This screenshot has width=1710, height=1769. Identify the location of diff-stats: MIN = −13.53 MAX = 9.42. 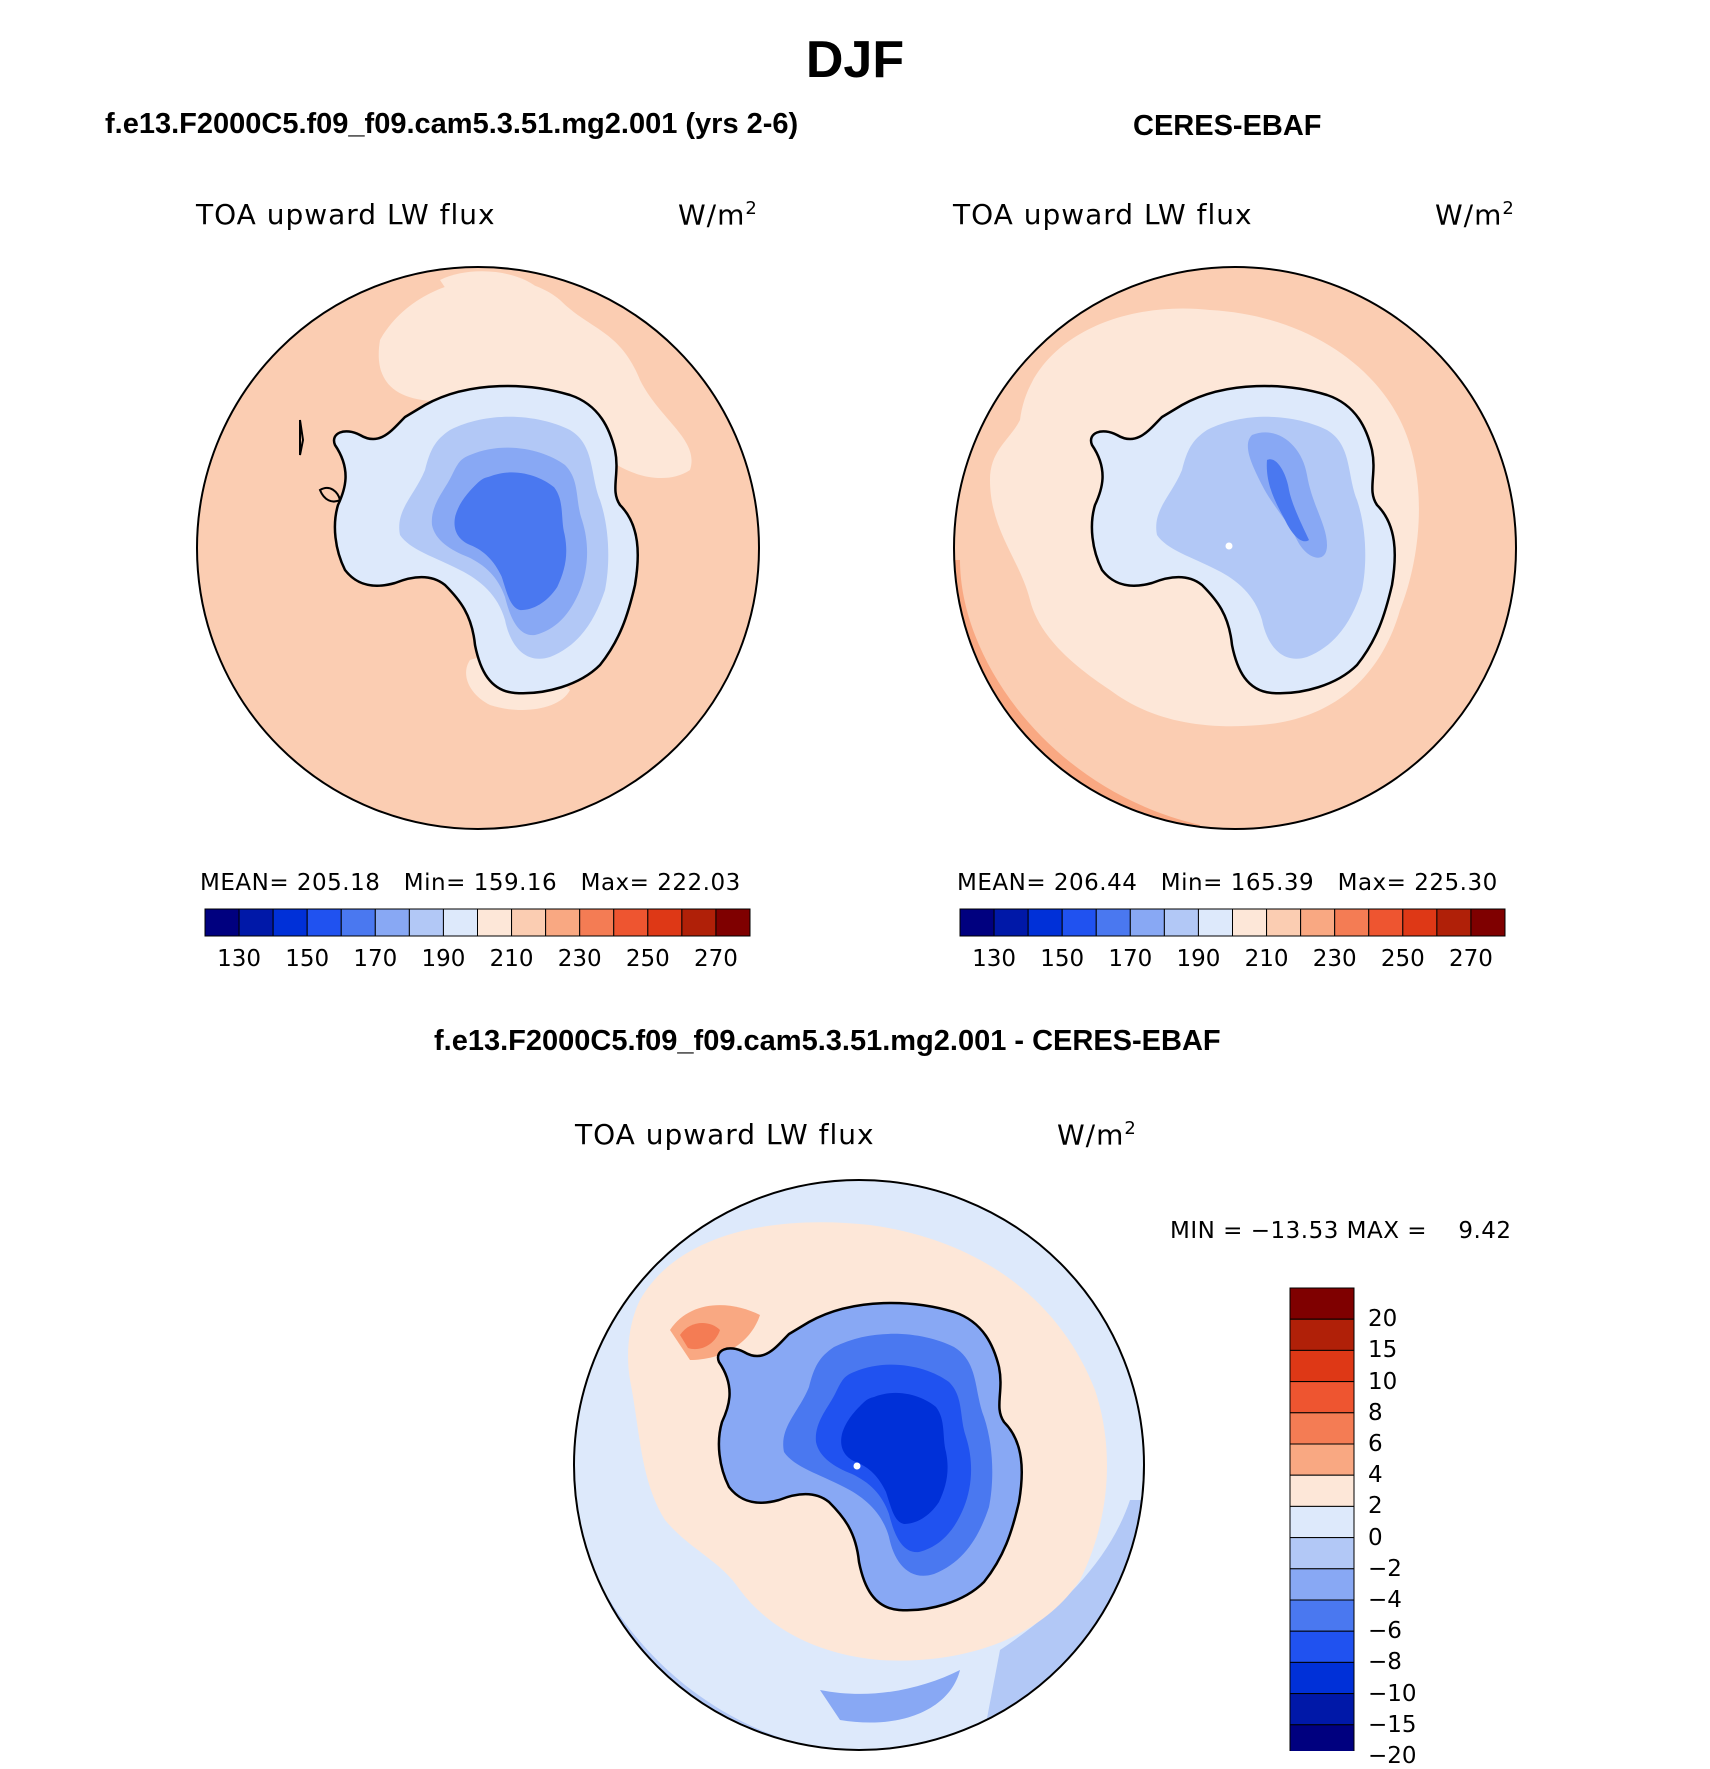
(1341, 1231).